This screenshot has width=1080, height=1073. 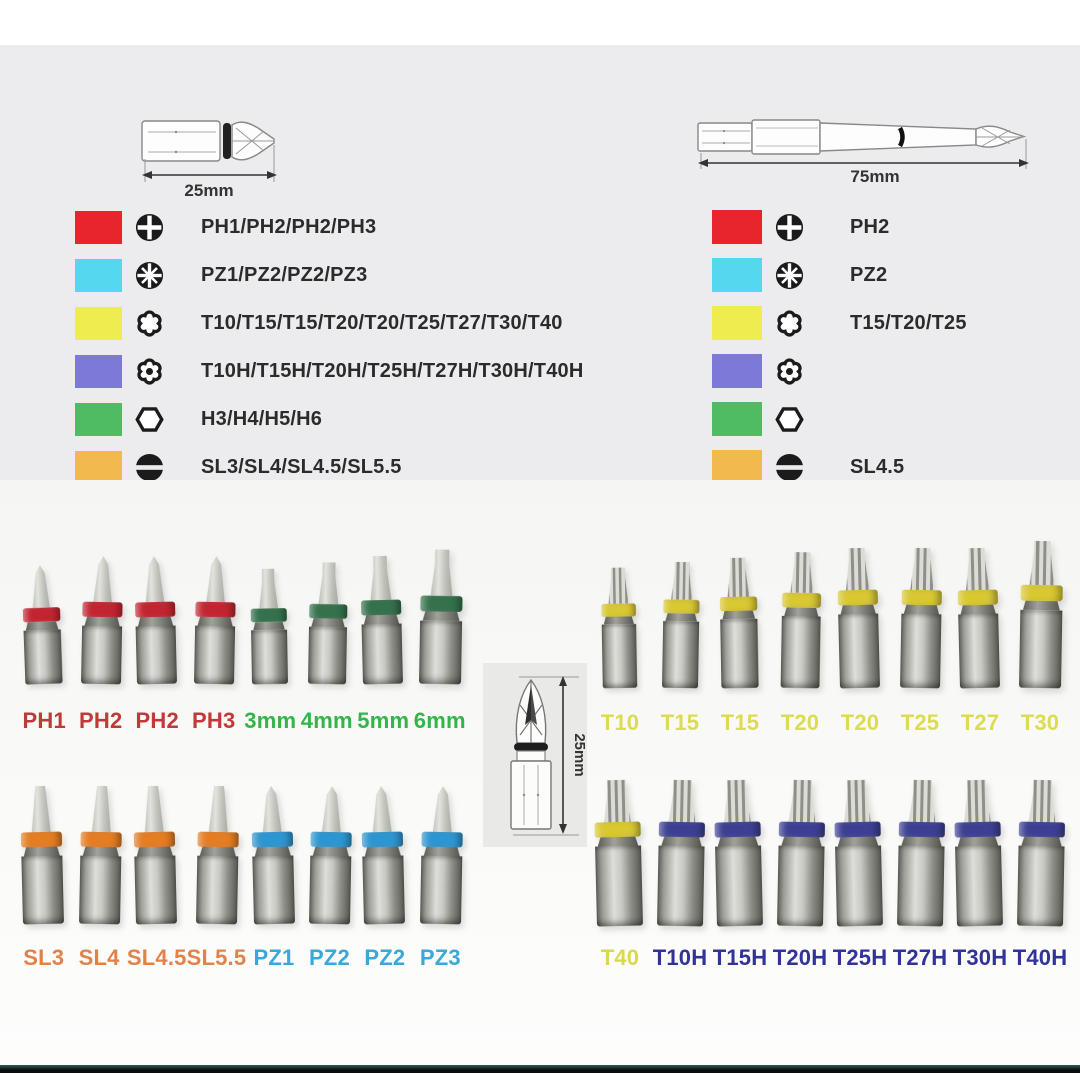 I want to click on bit-cell: T20H, so click(x=800, y=875).